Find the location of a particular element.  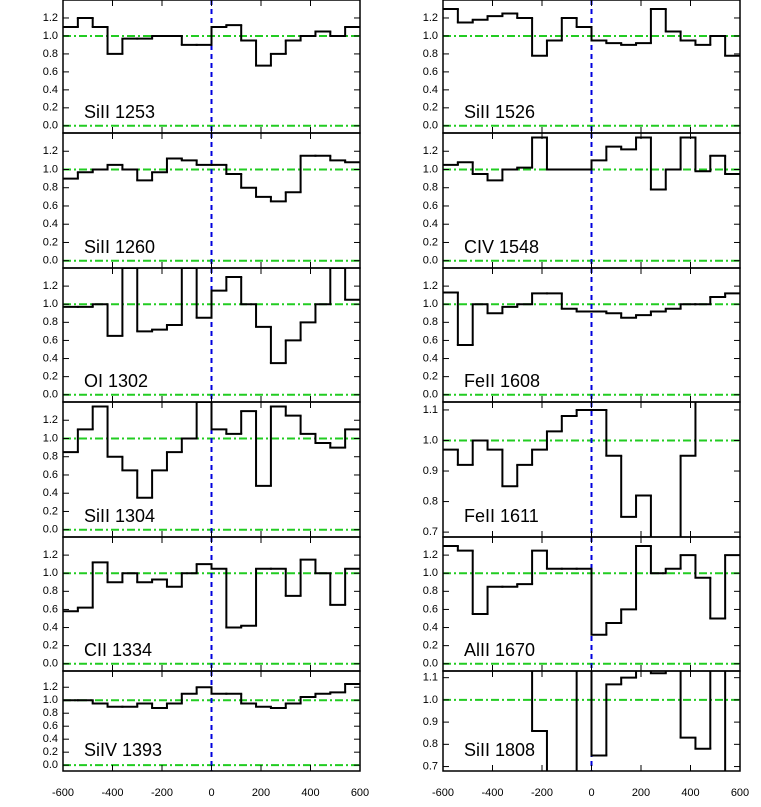

y-tick-label: 1.1 is located at coordinates (430, 410).